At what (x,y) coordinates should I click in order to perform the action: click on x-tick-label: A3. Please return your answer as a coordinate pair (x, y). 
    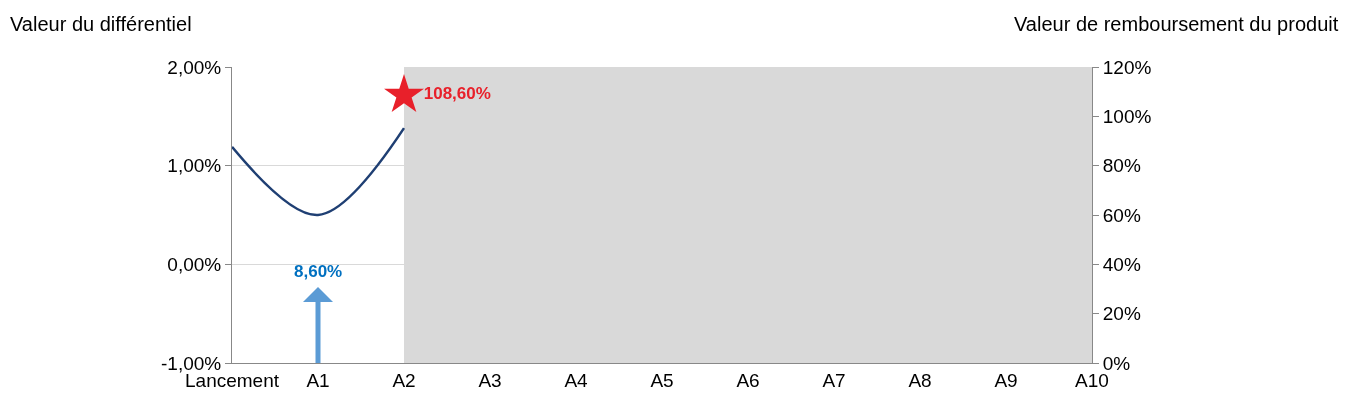
    Looking at the image, I should click on (490, 380).